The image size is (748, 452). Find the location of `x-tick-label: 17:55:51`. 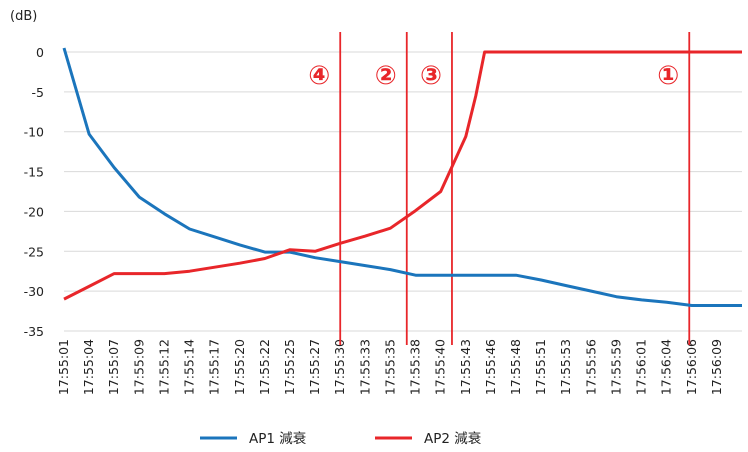

x-tick-label: 17:55:51 is located at coordinates (540, 367).